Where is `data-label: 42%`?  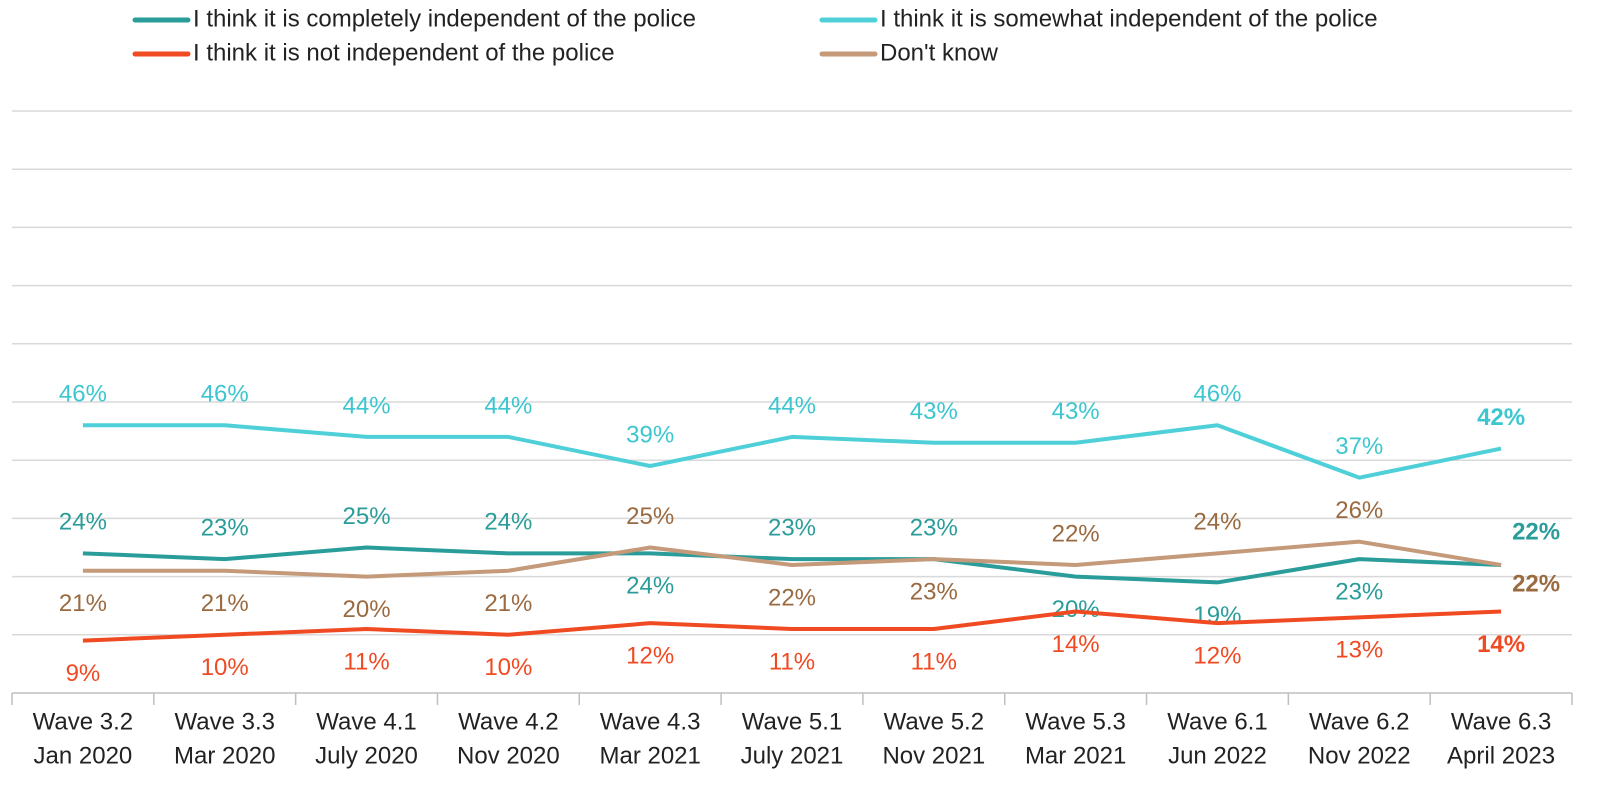
data-label: 42% is located at coordinates (1501, 417).